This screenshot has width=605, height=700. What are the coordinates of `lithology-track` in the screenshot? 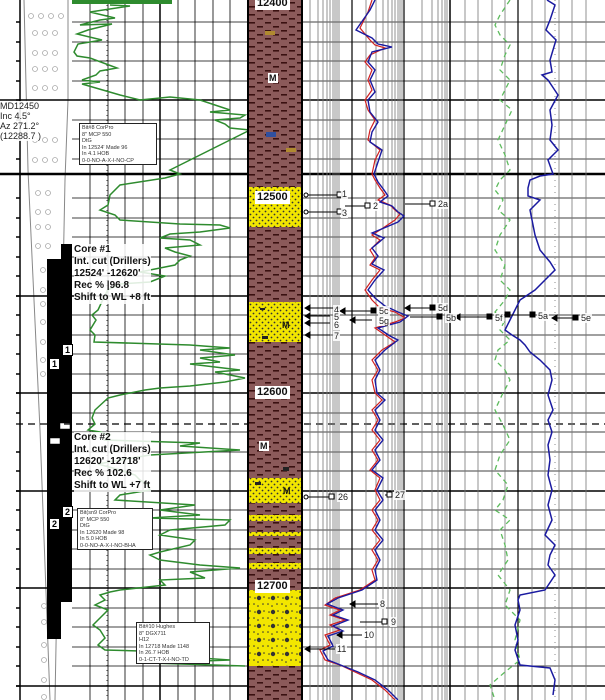 It's located at (275, 350).